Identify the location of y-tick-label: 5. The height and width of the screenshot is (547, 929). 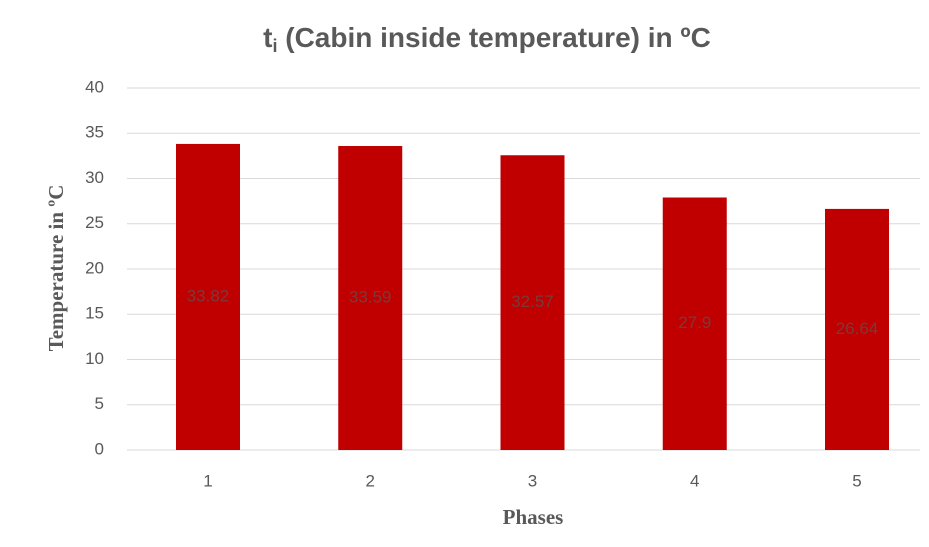
(99, 403).